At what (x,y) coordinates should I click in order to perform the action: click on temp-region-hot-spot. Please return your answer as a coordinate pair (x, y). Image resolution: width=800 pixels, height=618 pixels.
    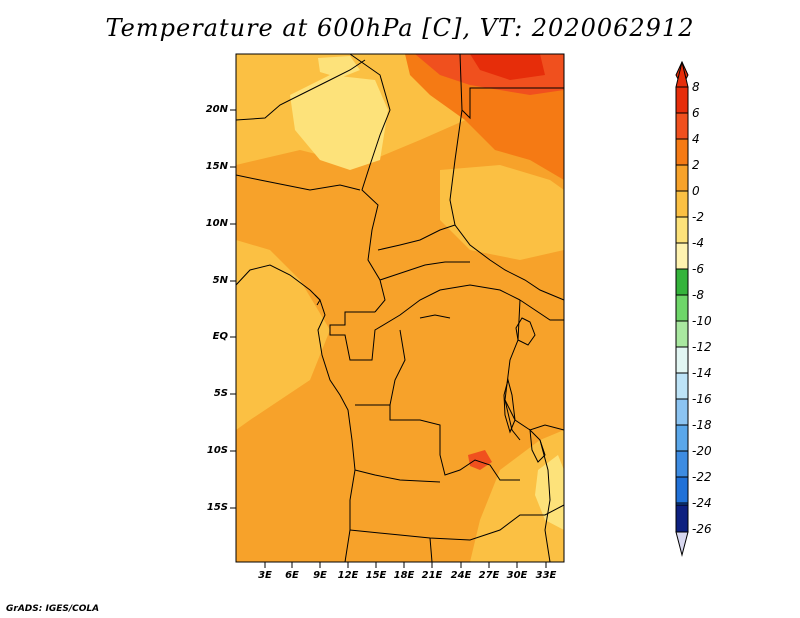
    Looking at the image, I should click on (480, 460).